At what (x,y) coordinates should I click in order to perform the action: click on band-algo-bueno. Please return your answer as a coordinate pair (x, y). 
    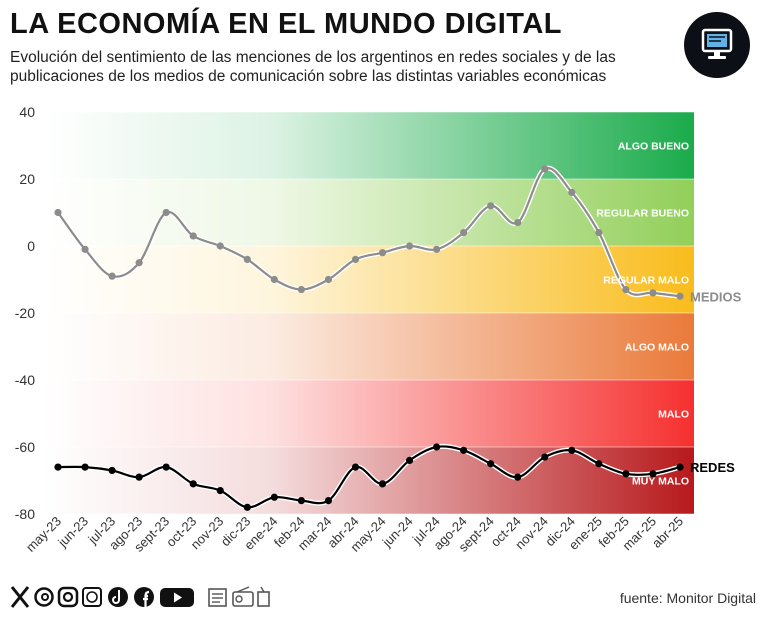
    Looking at the image, I should click on (369, 145).